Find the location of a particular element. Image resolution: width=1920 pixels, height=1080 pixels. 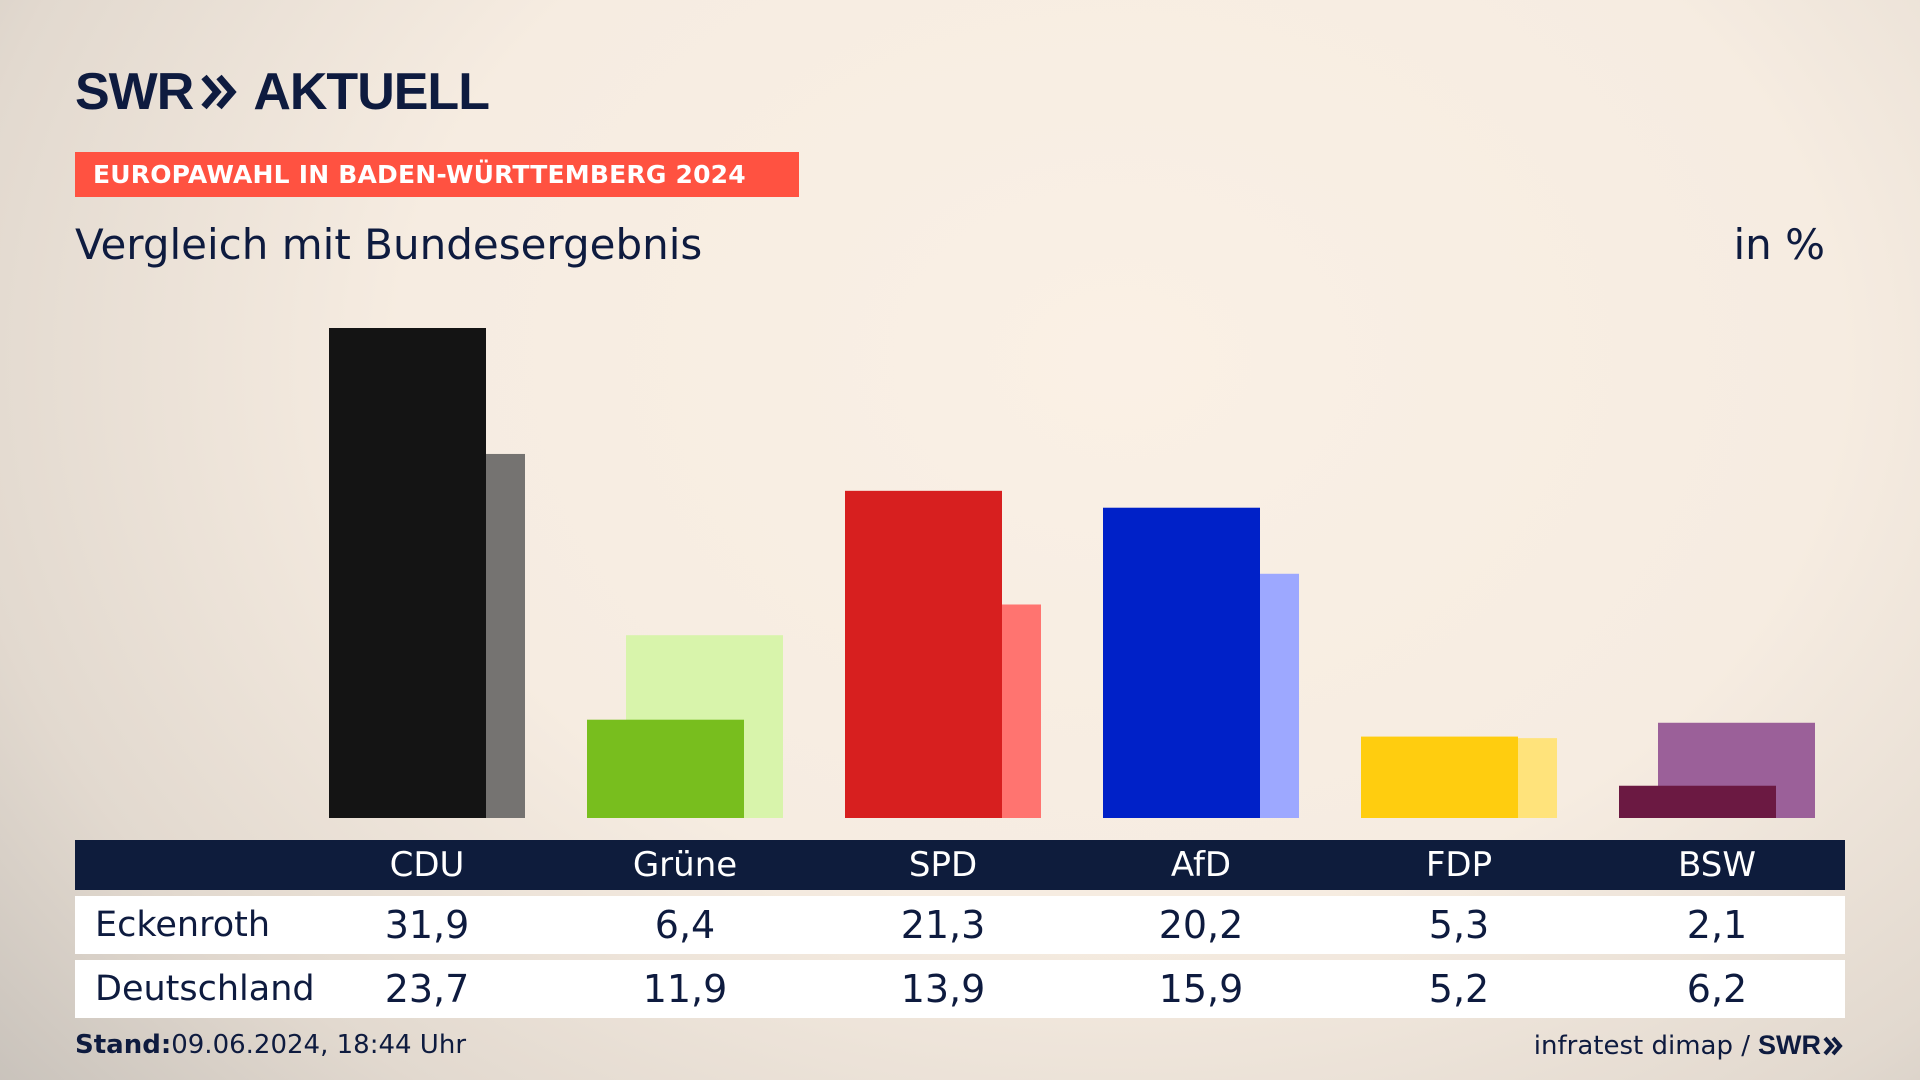

bar-group-grüne is located at coordinates (685, 726).